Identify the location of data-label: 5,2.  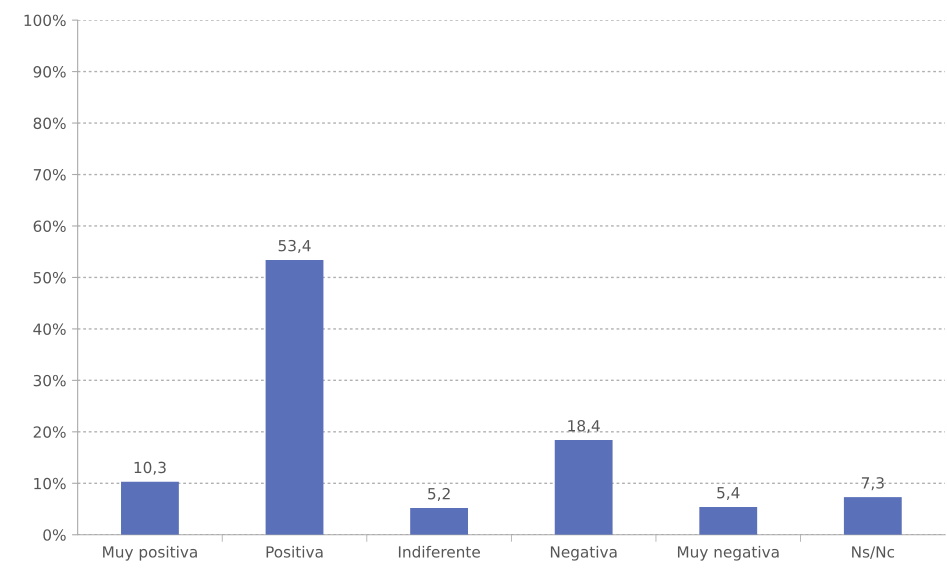
(439, 495).